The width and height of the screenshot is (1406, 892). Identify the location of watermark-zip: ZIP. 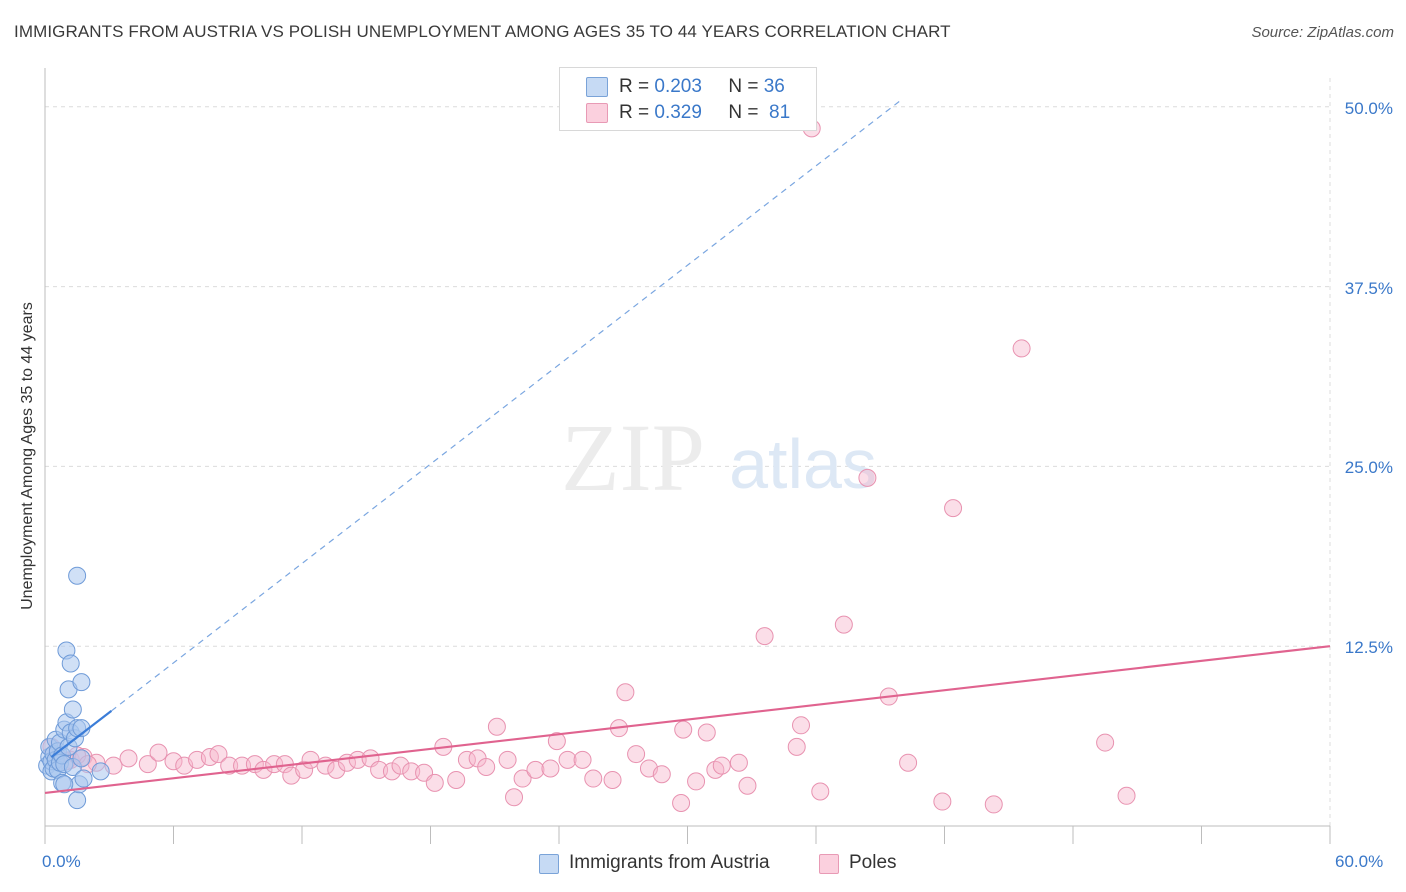
(633, 457).